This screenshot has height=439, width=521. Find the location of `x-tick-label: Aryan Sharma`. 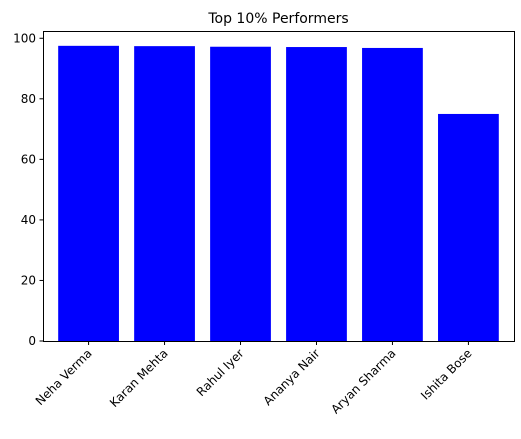

x-tick-label: Aryan Sharma is located at coordinates (363, 381).